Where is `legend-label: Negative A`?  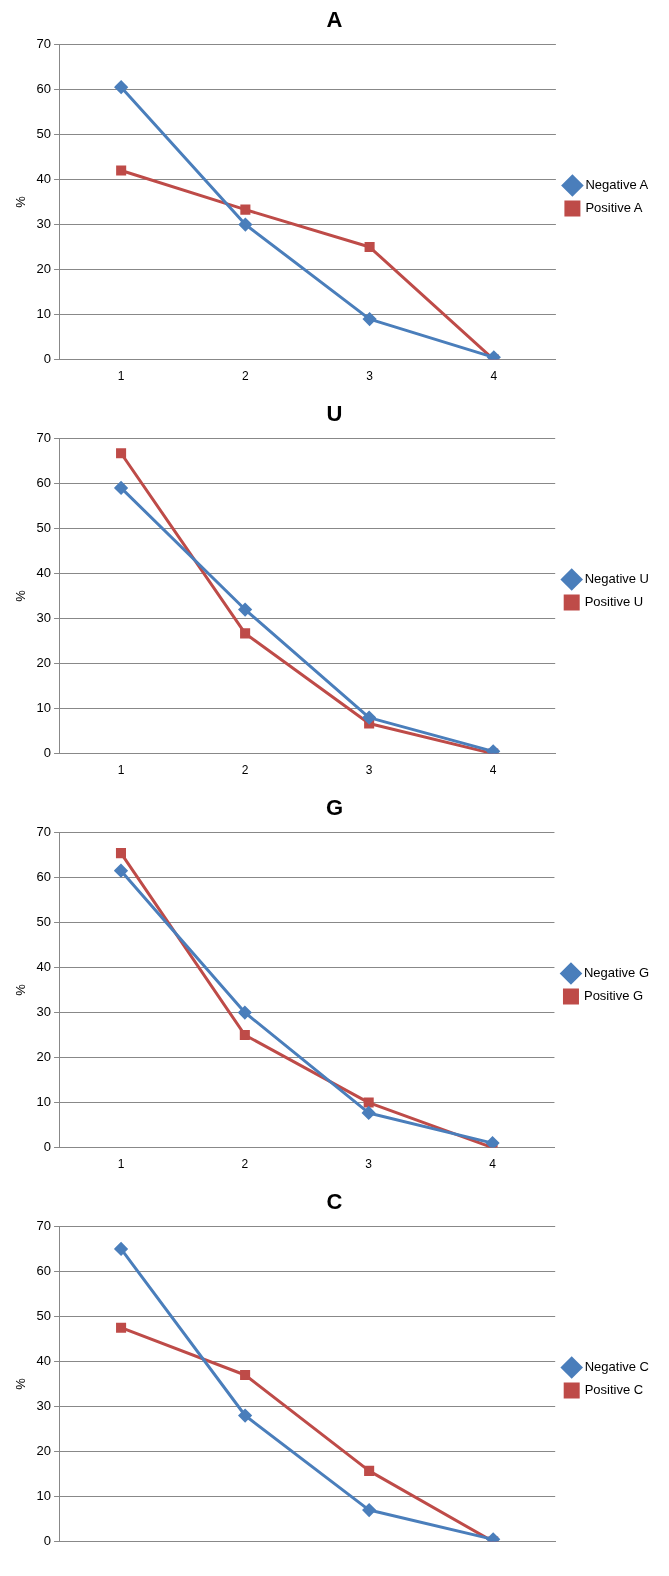
legend-label: Negative A is located at coordinates (617, 185).